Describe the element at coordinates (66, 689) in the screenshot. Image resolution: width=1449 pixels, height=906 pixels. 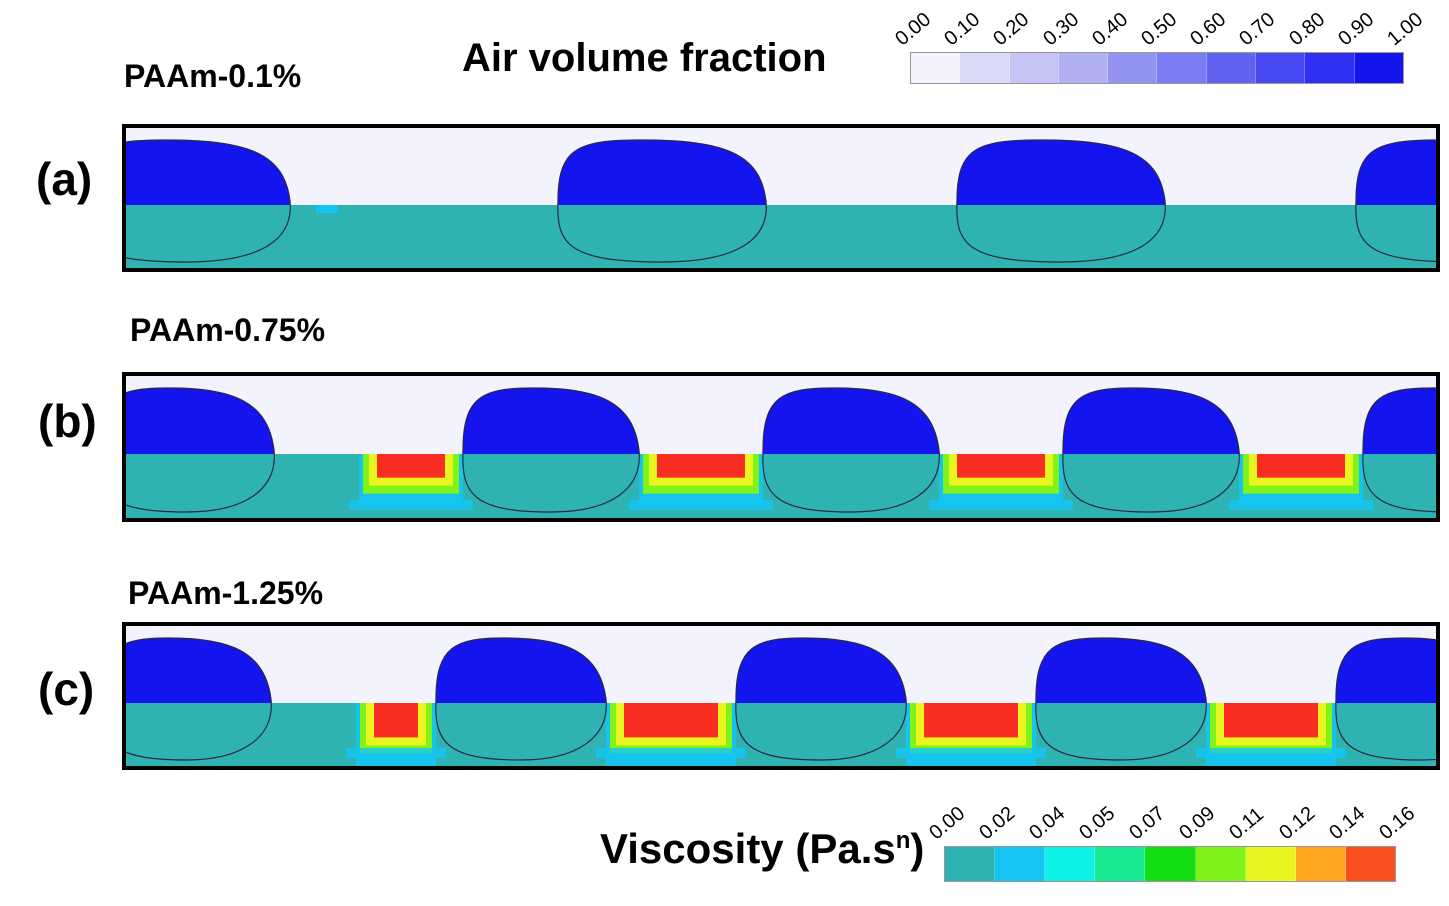
I see `panel-letter-c: (c)` at that location.